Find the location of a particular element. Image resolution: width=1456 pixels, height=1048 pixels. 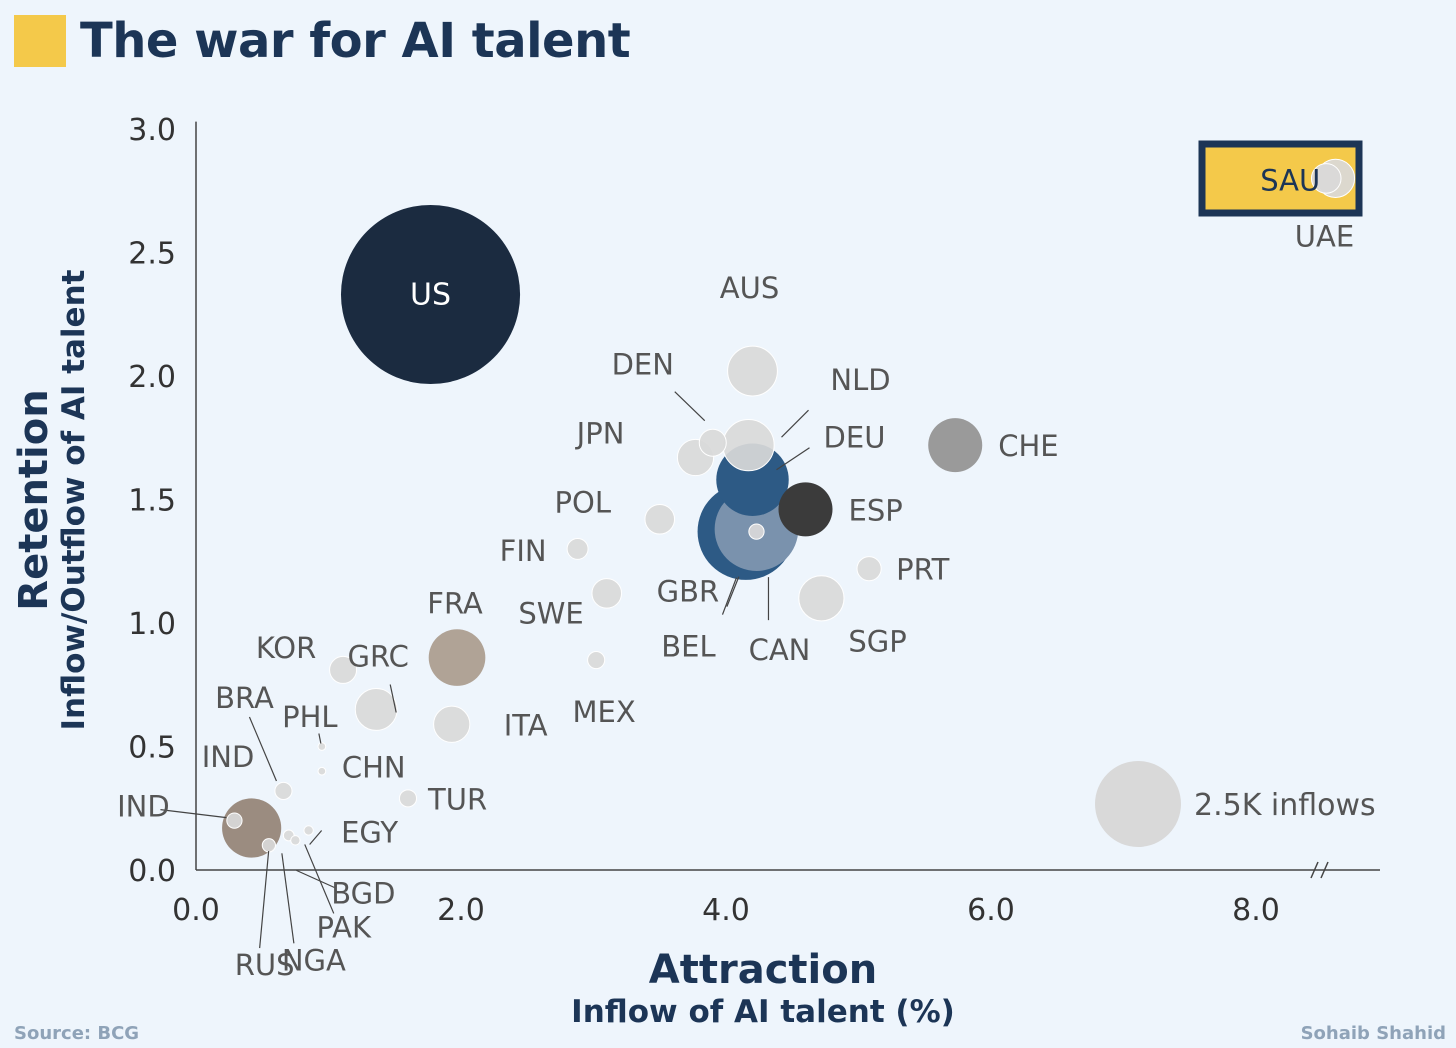

x-tick-label: 4.0 is located at coordinates (726, 910).